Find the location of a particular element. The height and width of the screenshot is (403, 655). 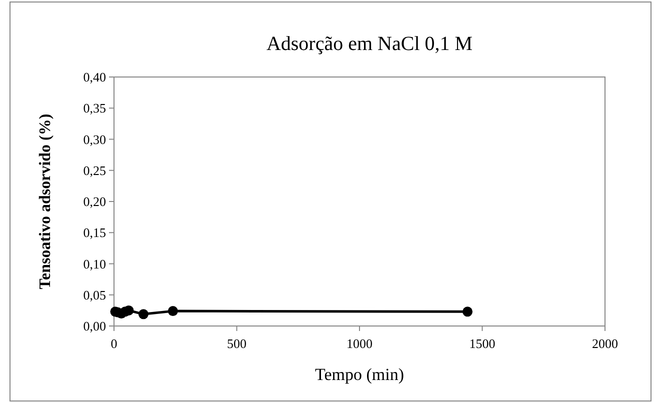

x-tick-label: 1500 is located at coordinates (482, 343).